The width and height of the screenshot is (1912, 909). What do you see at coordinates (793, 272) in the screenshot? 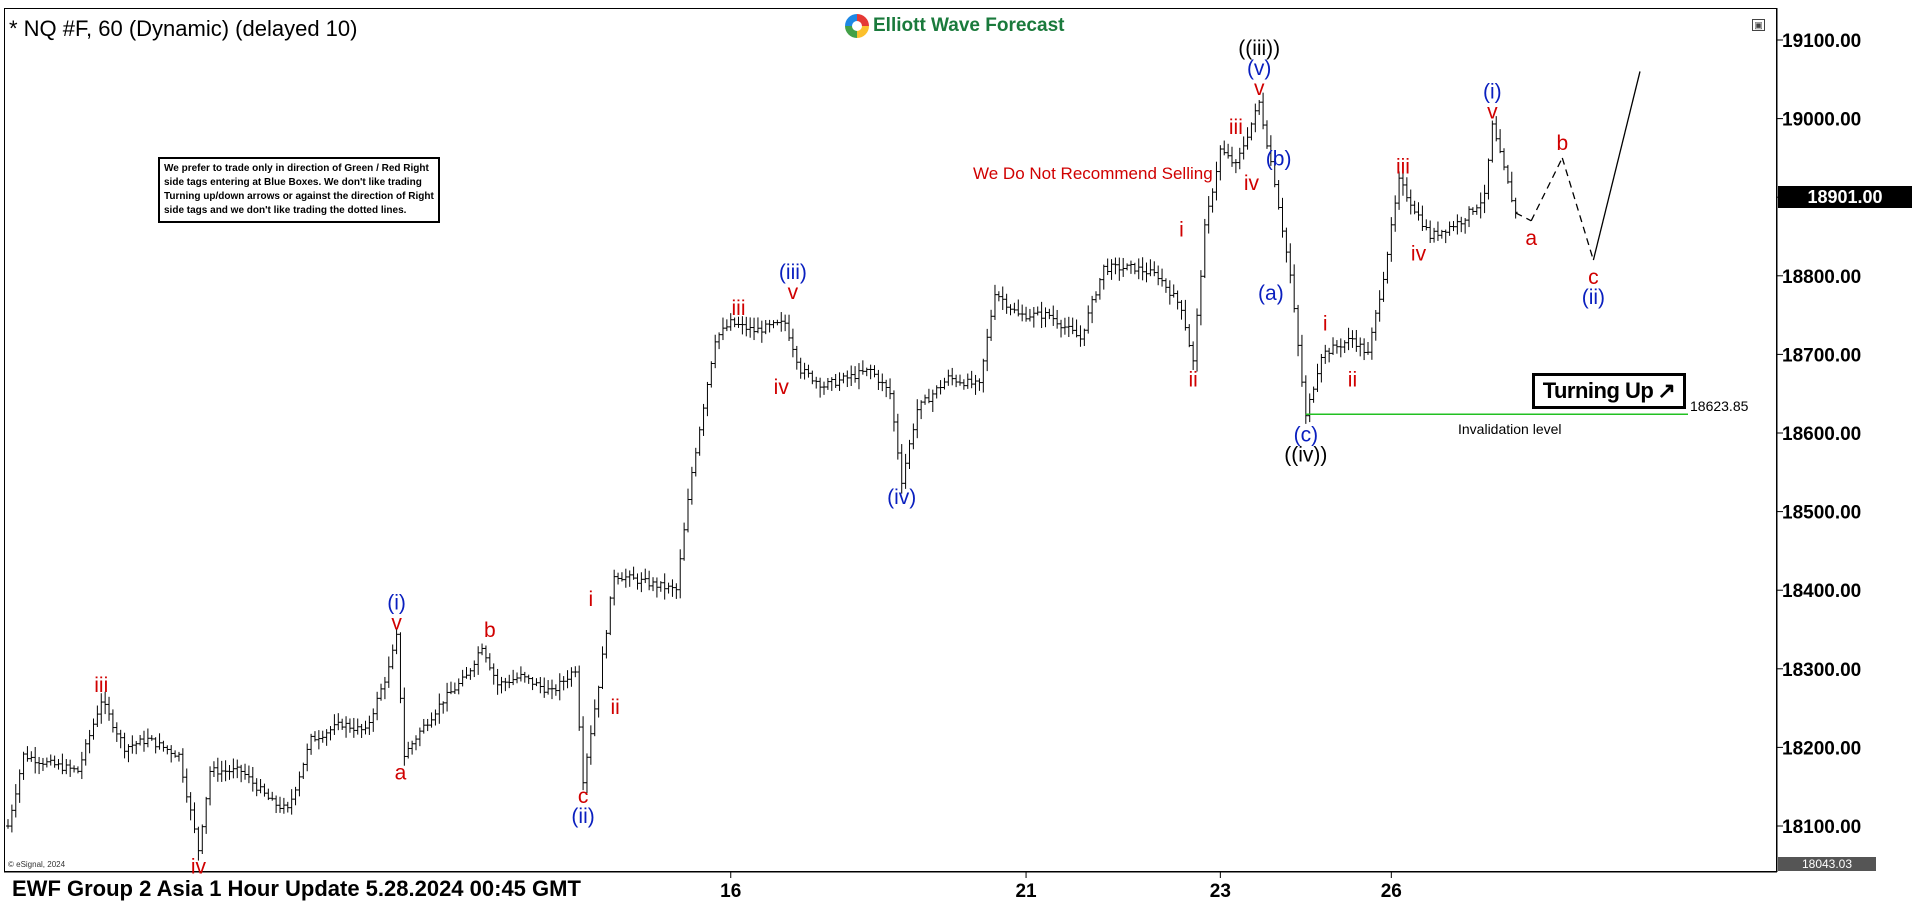
I see `wave-label: (iii)` at bounding box center [793, 272].